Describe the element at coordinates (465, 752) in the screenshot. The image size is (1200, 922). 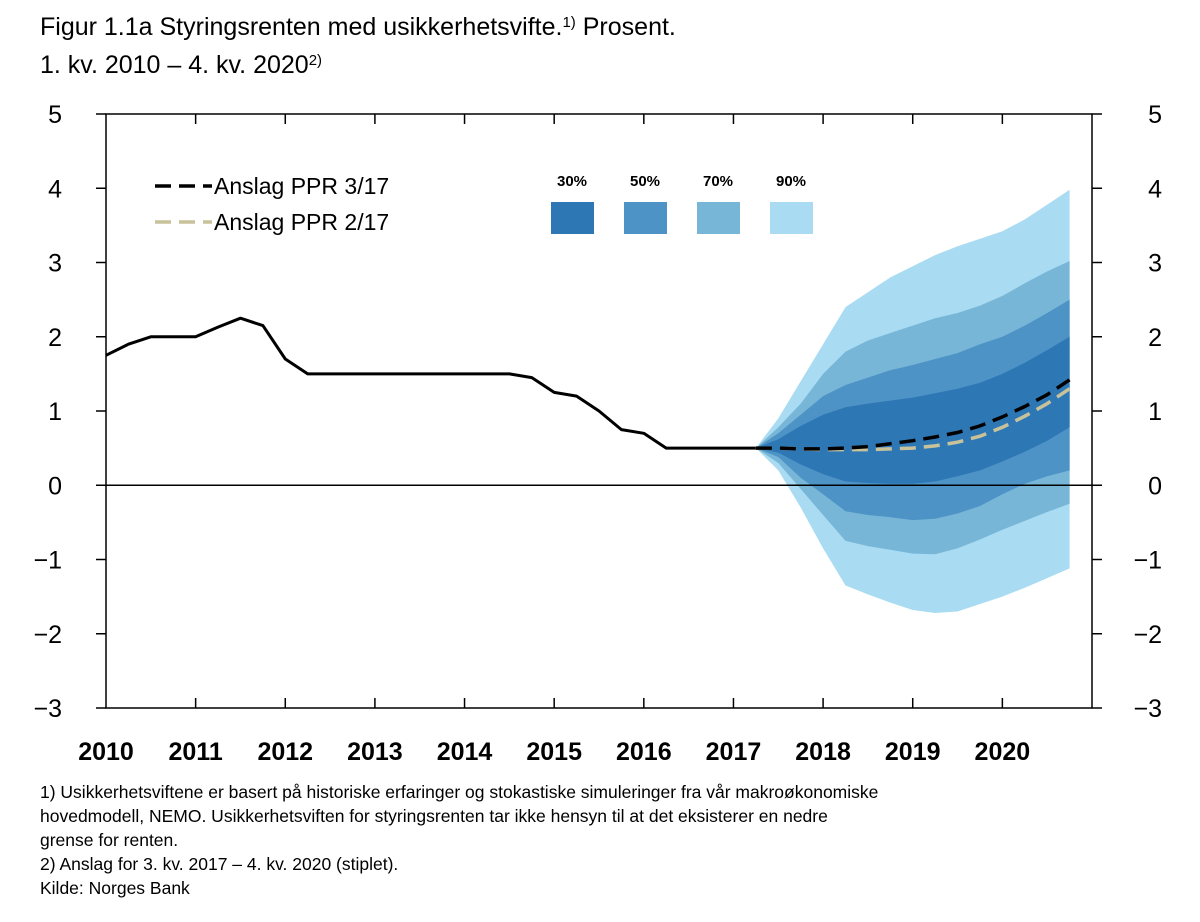
I see `x-tick-label: 2014` at that location.